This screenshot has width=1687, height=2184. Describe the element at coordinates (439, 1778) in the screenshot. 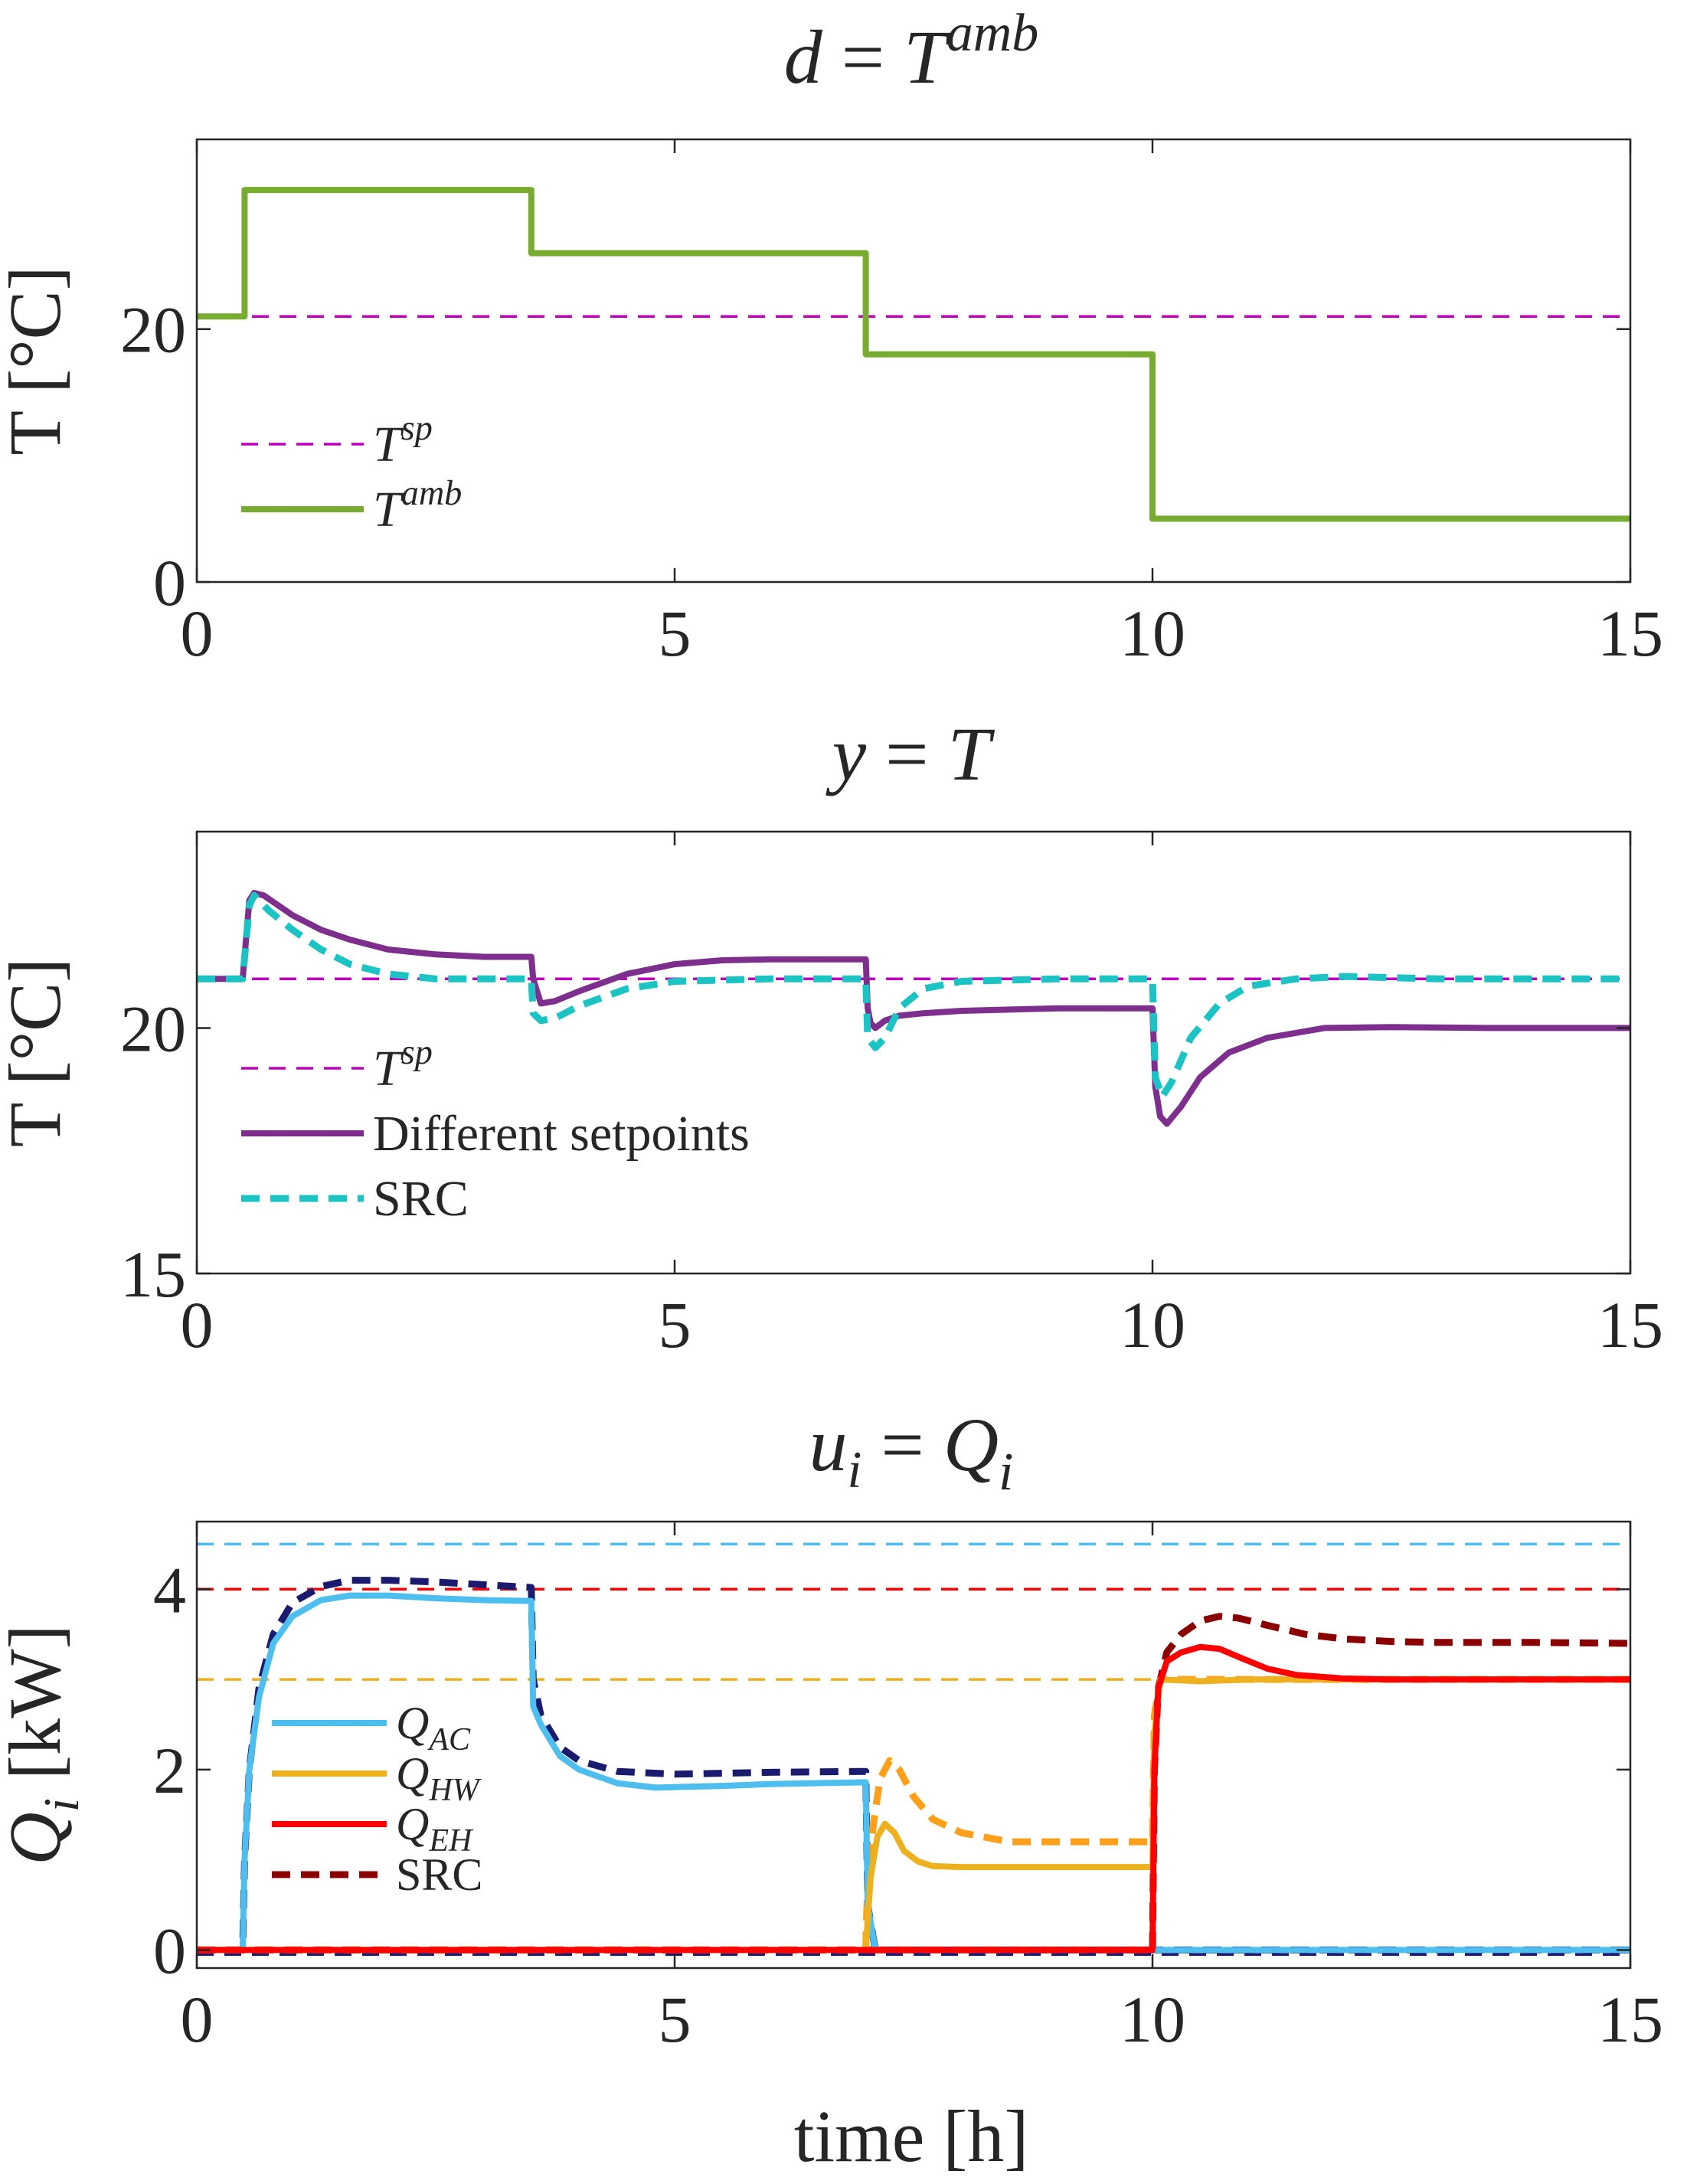

I see `legend-entry-label: QHW` at that location.